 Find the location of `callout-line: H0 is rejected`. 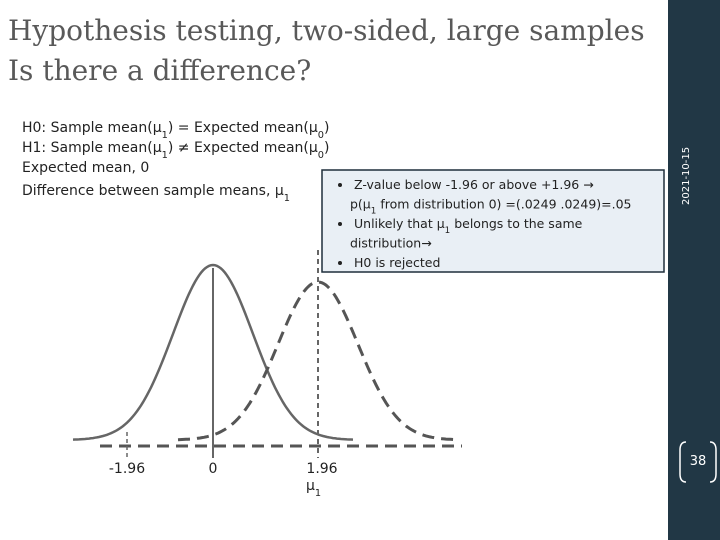

callout-line: H0 is rejected is located at coordinates (397, 262).